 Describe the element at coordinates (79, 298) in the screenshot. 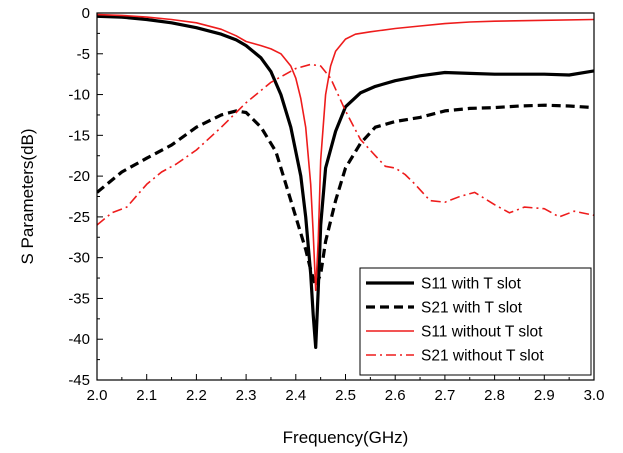

I see `y-tick-label: -35` at that location.